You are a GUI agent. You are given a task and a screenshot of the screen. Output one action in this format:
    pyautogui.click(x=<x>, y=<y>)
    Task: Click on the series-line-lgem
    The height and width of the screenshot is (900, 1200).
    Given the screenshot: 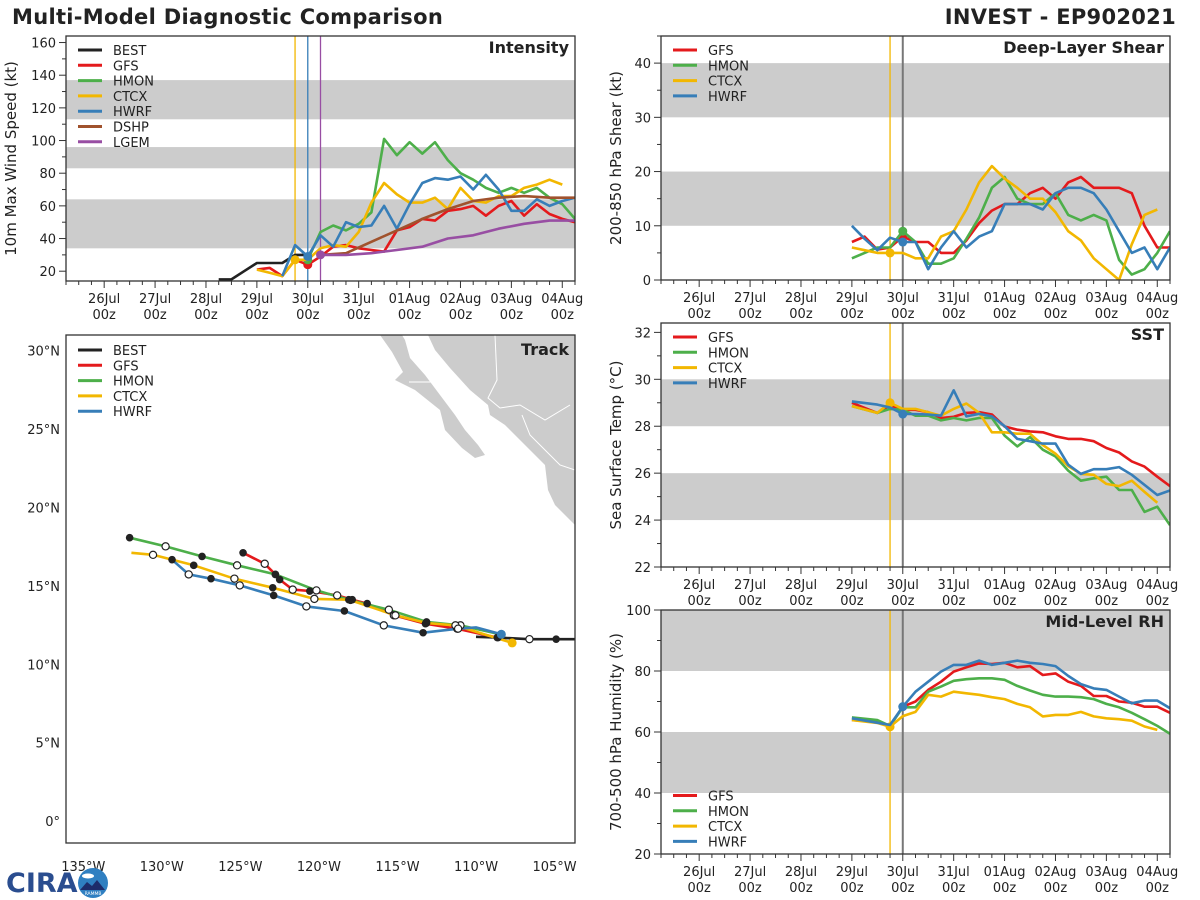 What is the action you would take?
    pyautogui.click(x=447, y=238)
    